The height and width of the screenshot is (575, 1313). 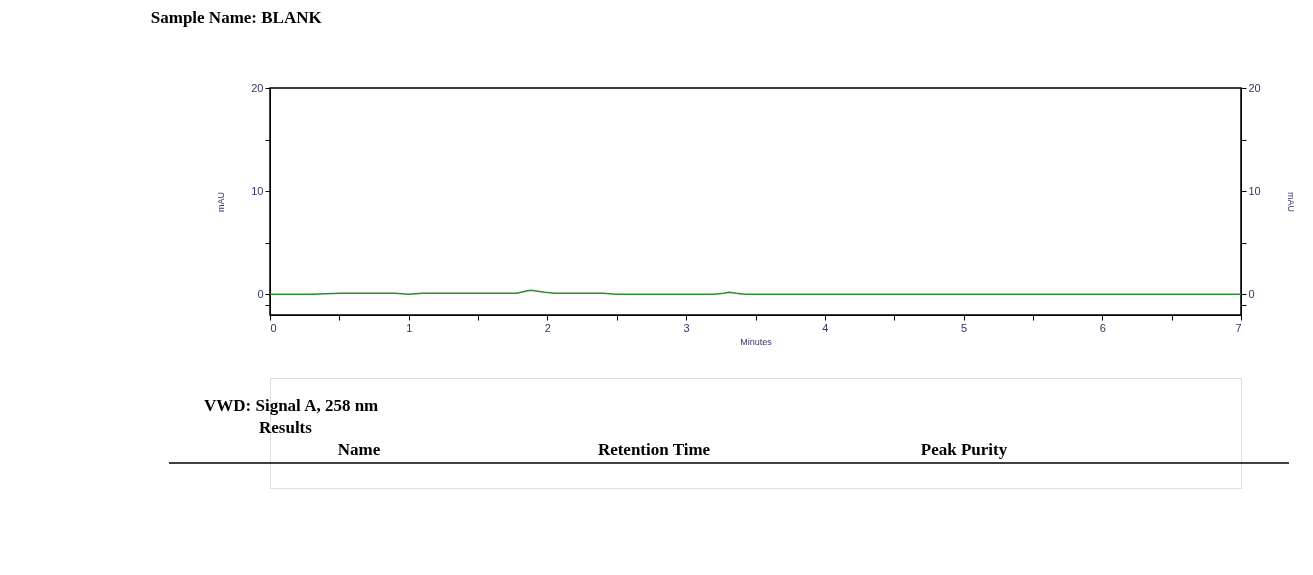 What do you see at coordinates (221, 202) in the screenshot?
I see `y-axis-title: mAU` at bounding box center [221, 202].